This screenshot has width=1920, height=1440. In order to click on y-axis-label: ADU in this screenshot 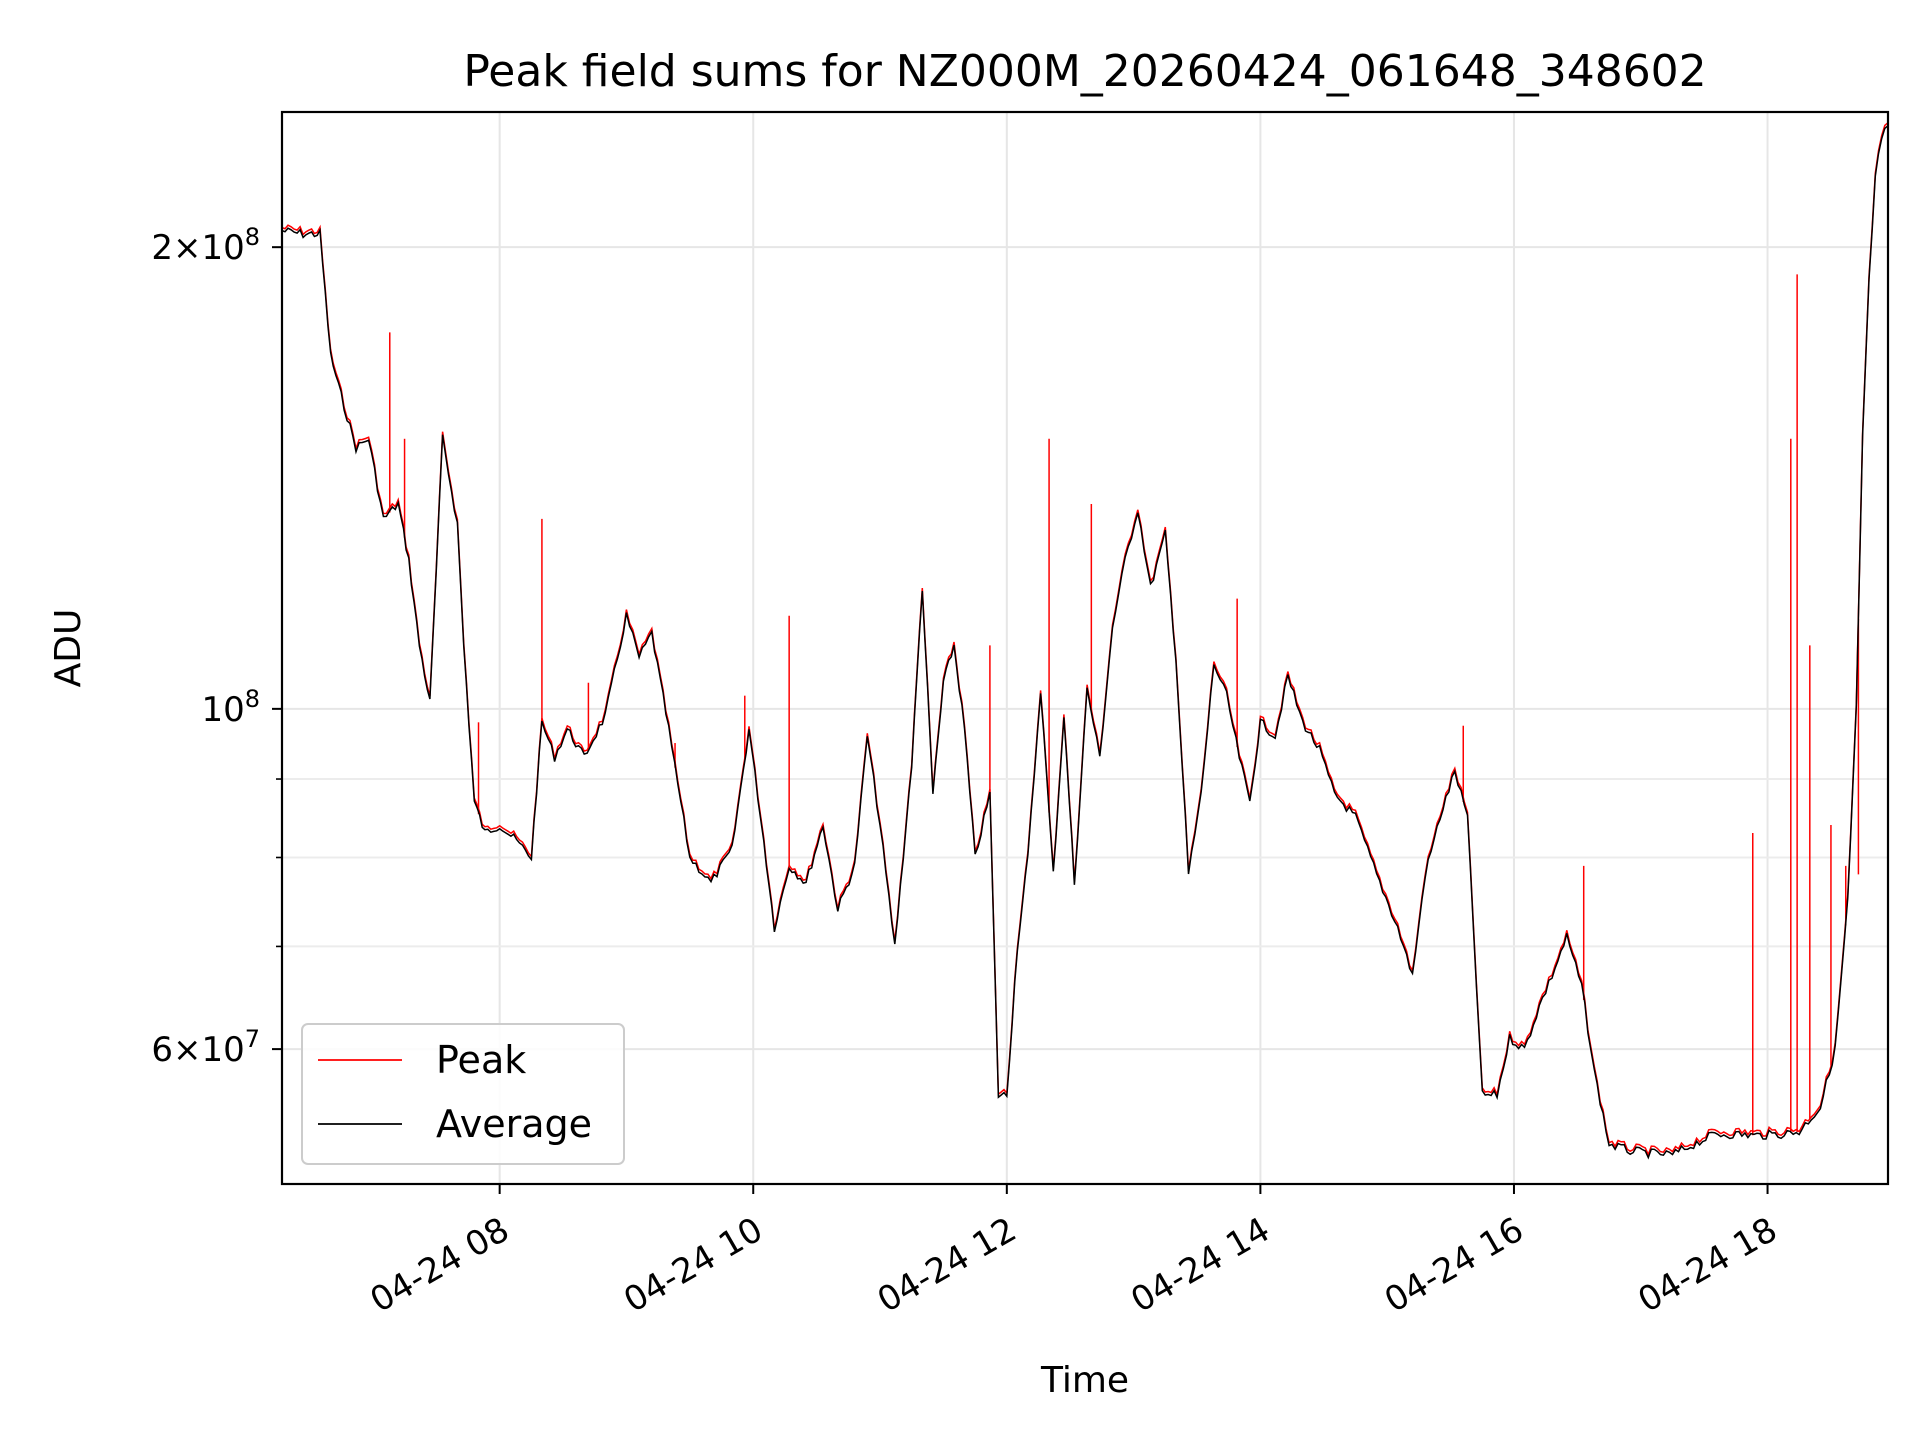, I will do `click(68, 648)`.